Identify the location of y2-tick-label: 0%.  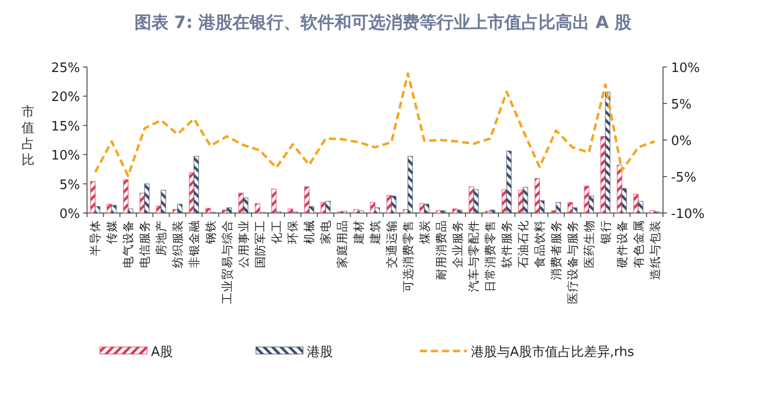
(681, 141).